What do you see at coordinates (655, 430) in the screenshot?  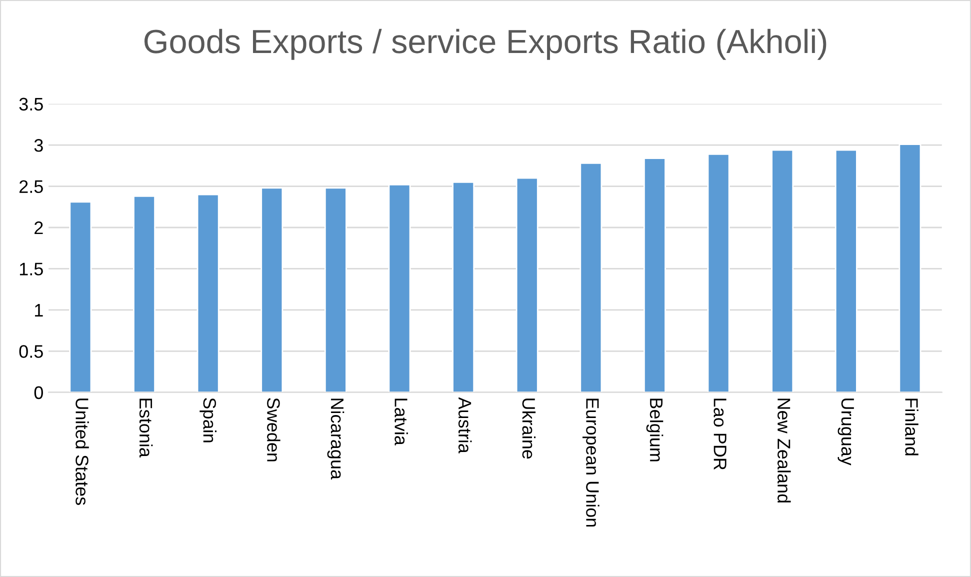 I see `x-tick-label: Belgium` at bounding box center [655, 430].